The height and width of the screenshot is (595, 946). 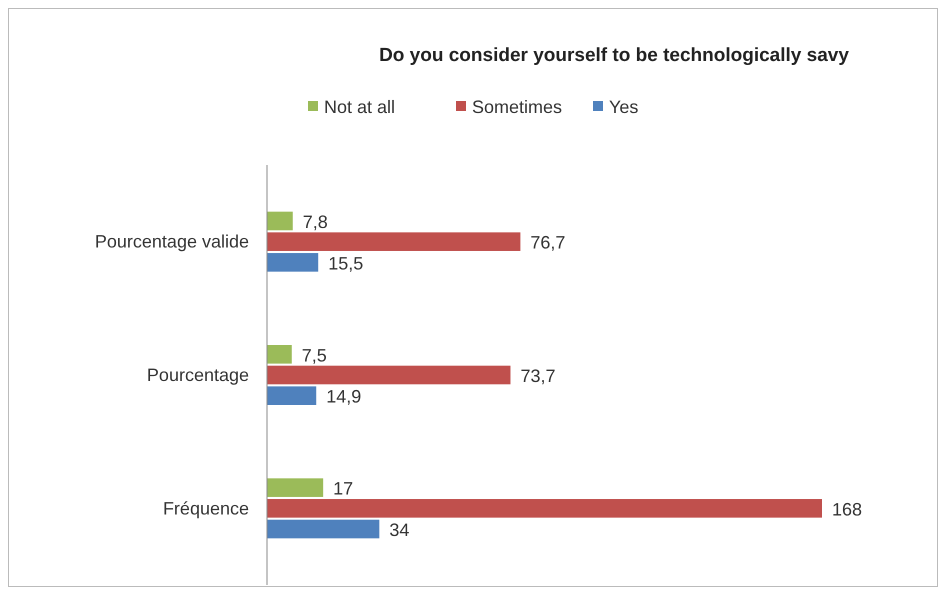 I want to click on data-label: 76,7, so click(x=548, y=242).